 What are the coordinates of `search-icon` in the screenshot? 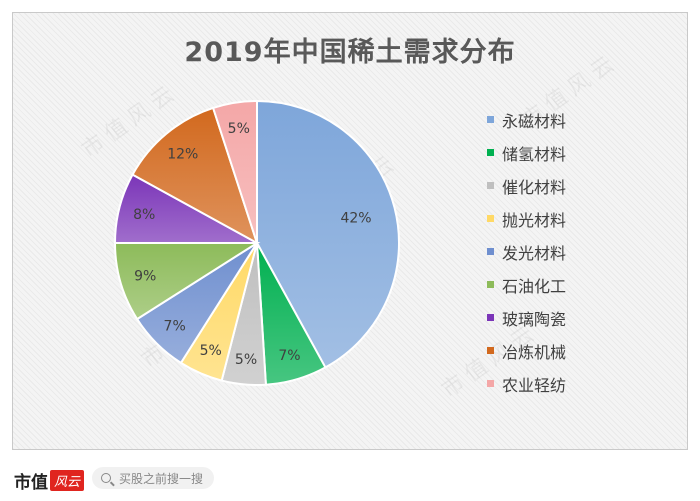 It's located at (106, 478).